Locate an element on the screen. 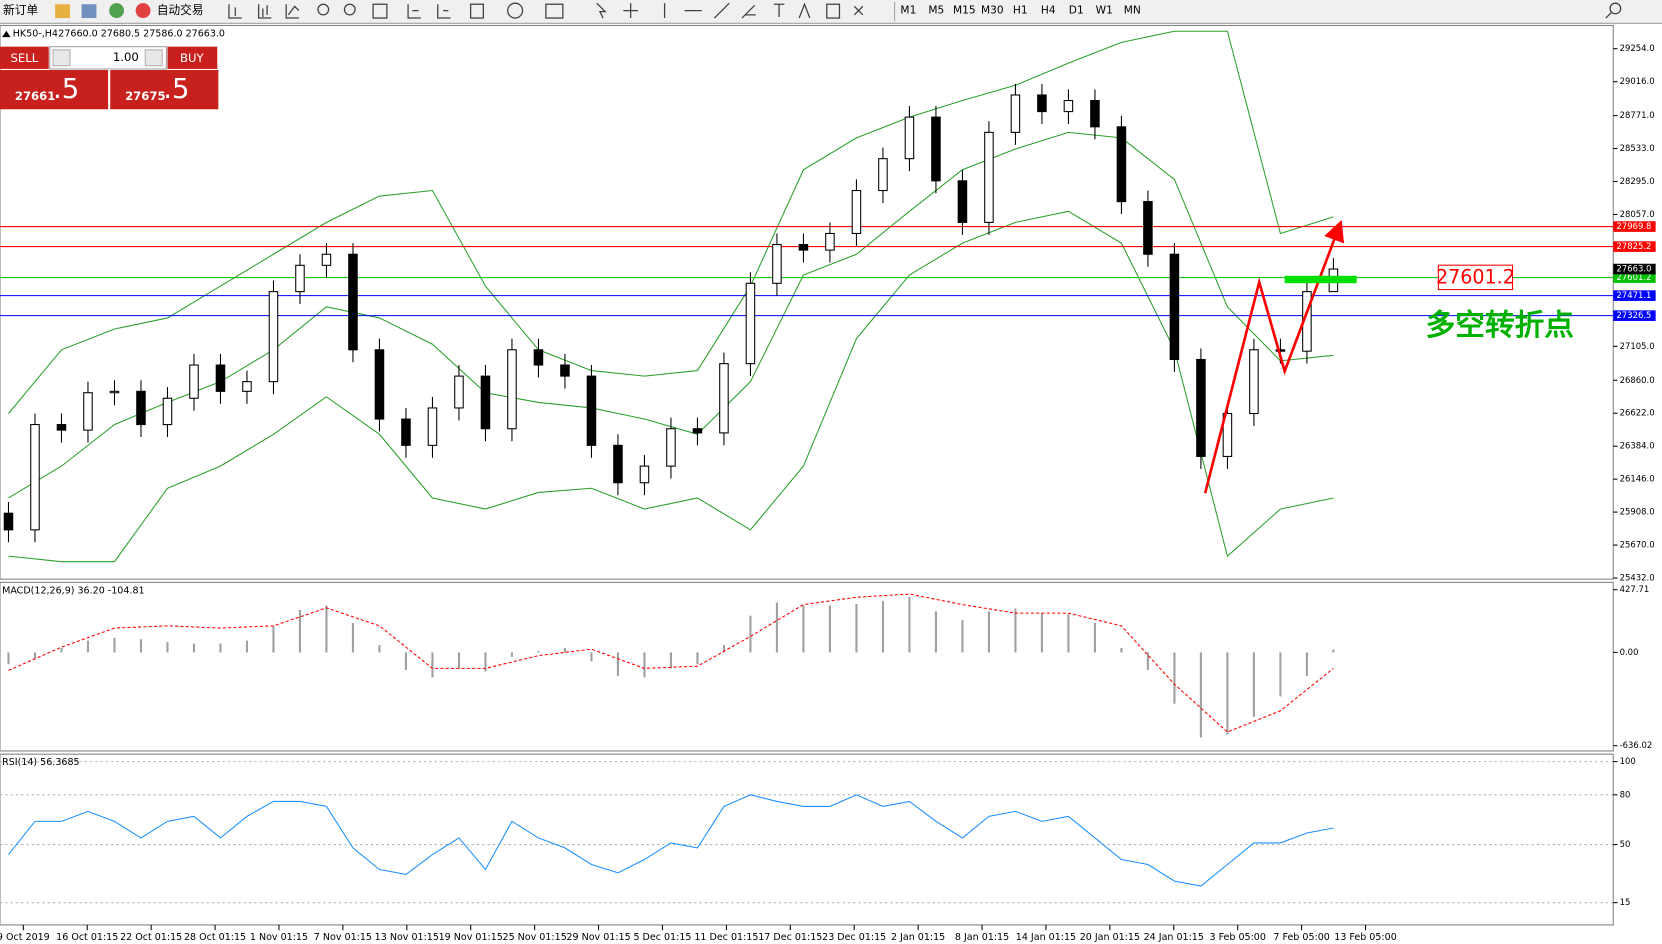 The height and width of the screenshot is (944, 1662). y-tick-label: 28057.0 is located at coordinates (1637, 214).